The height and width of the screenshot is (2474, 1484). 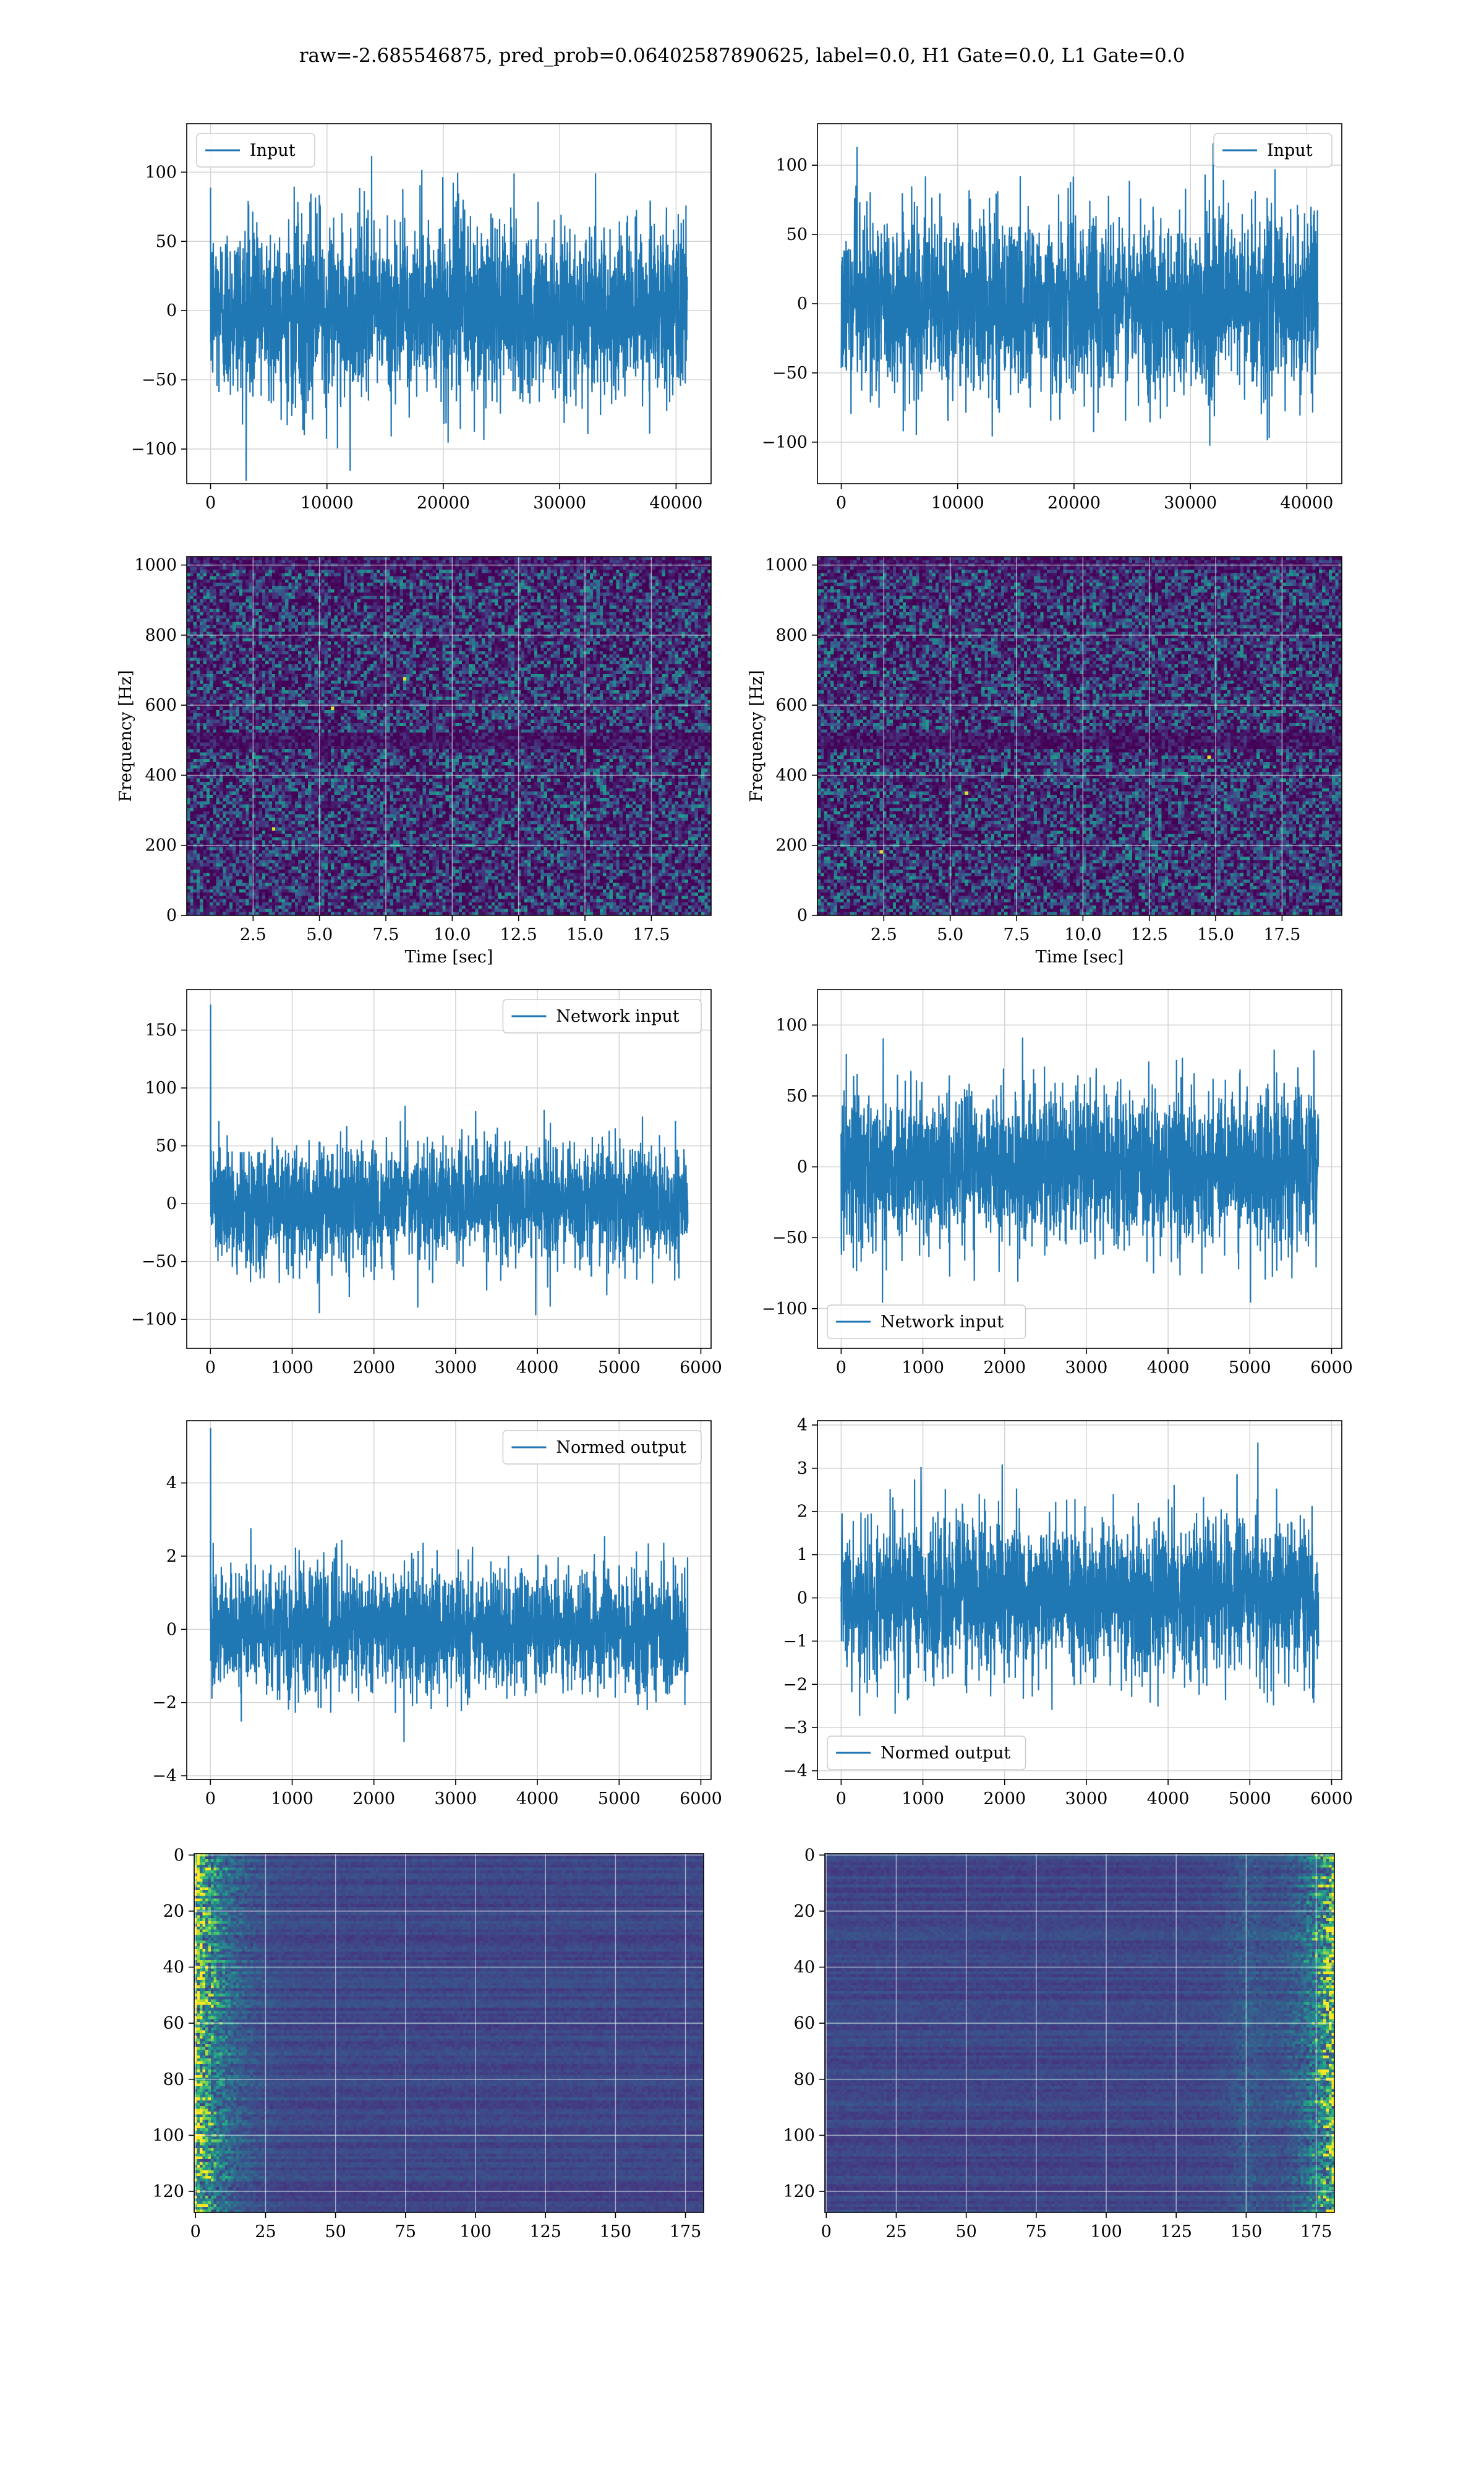 What do you see at coordinates (173, 1911) in the screenshot?
I see `y-tick-label: 20` at bounding box center [173, 1911].